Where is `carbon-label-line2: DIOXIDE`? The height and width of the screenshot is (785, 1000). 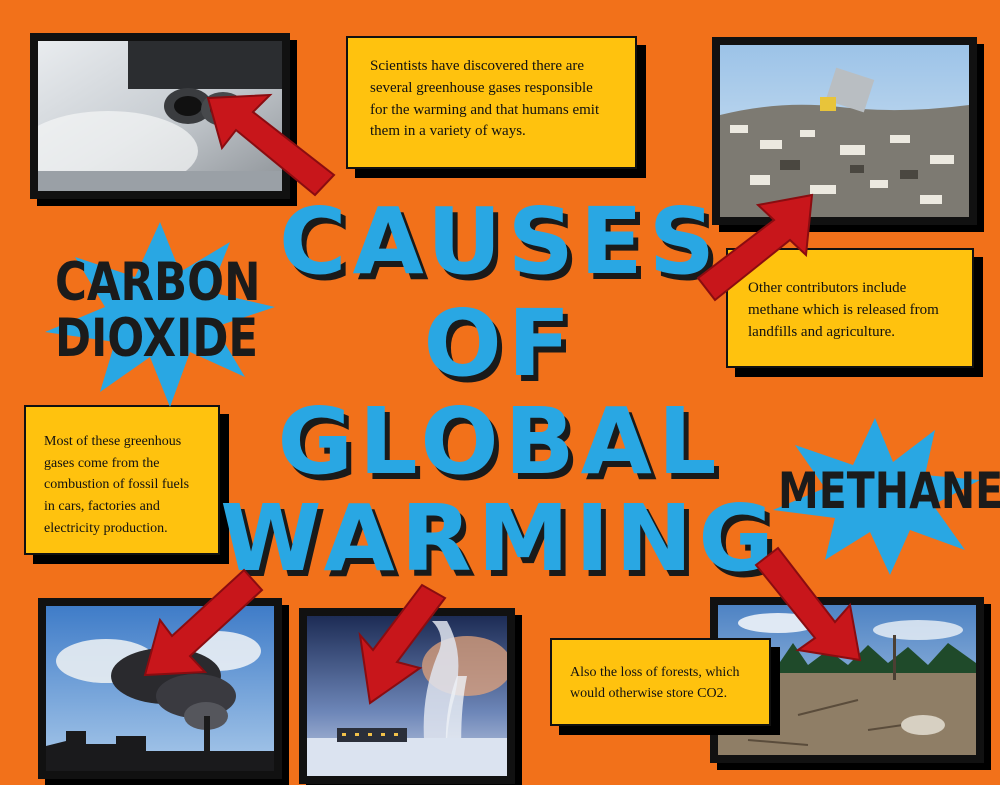
carbon-label-line2: DIOXIDE is located at coordinates (157, 338).